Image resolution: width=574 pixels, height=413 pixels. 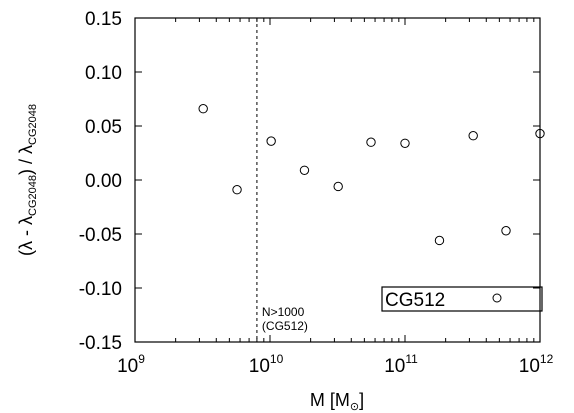 I want to click on y-tick-label-5: -0.10, so click(x=100, y=289).